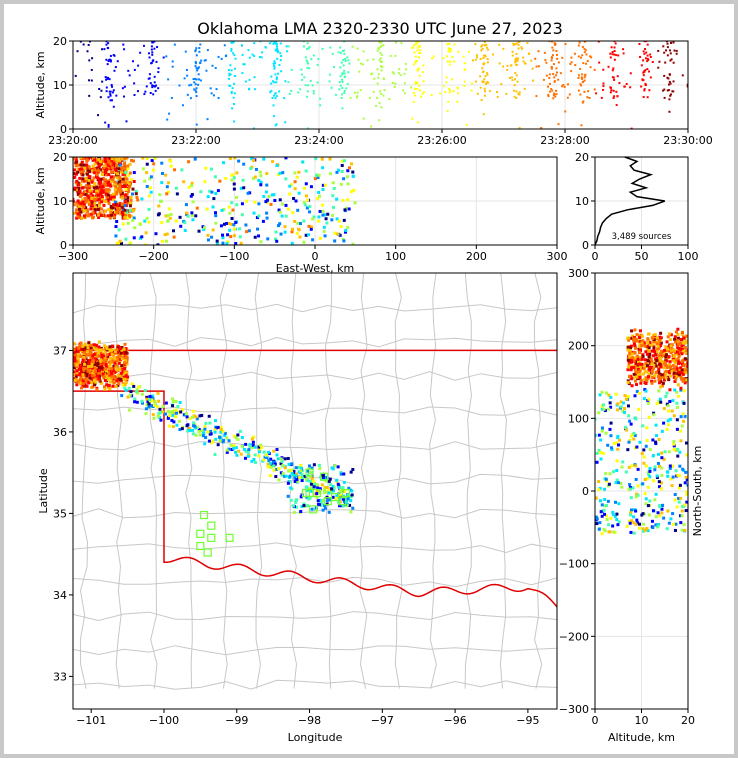  Describe the element at coordinates (382, 720) in the screenshot. I see `longitude-tick-label: −97` at that location.